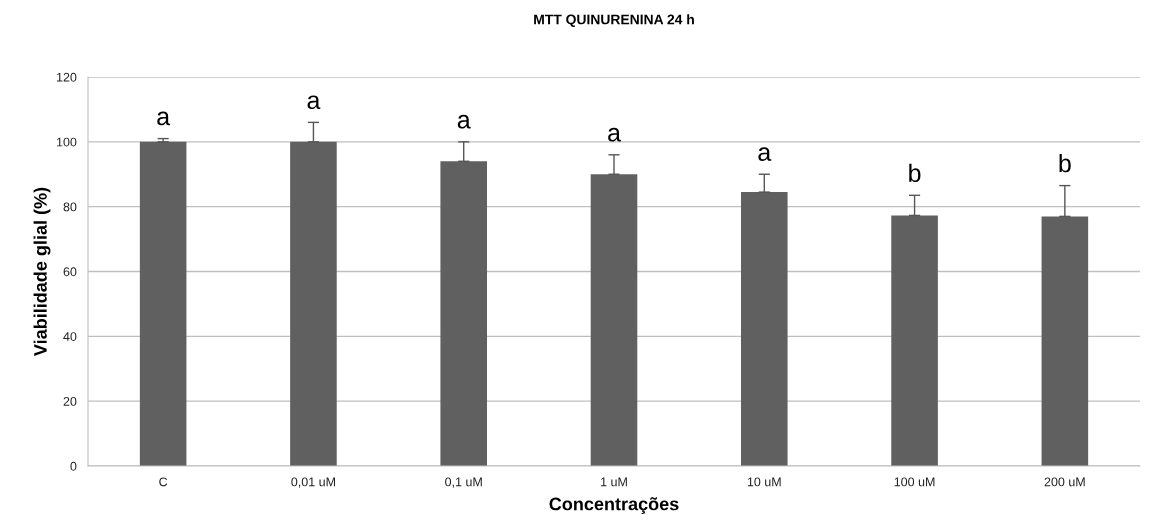 Image resolution: width=1157 pixels, height=527 pixels. Describe the element at coordinates (70, 336) in the screenshot. I see `y-tick-label: 40` at that location.